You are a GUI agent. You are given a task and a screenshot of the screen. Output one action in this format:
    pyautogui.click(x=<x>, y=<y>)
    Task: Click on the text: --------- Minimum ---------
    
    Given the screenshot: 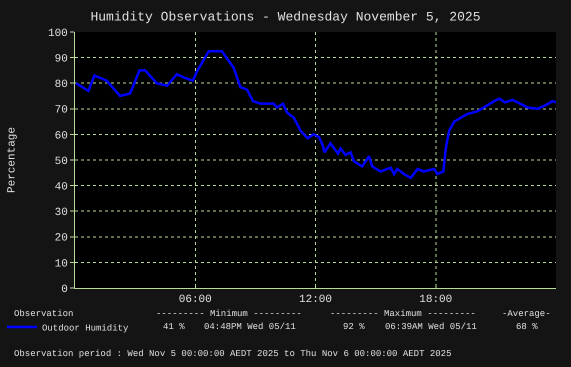 What is the action you would take?
    pyautogui.click(x=229, y=314)
    